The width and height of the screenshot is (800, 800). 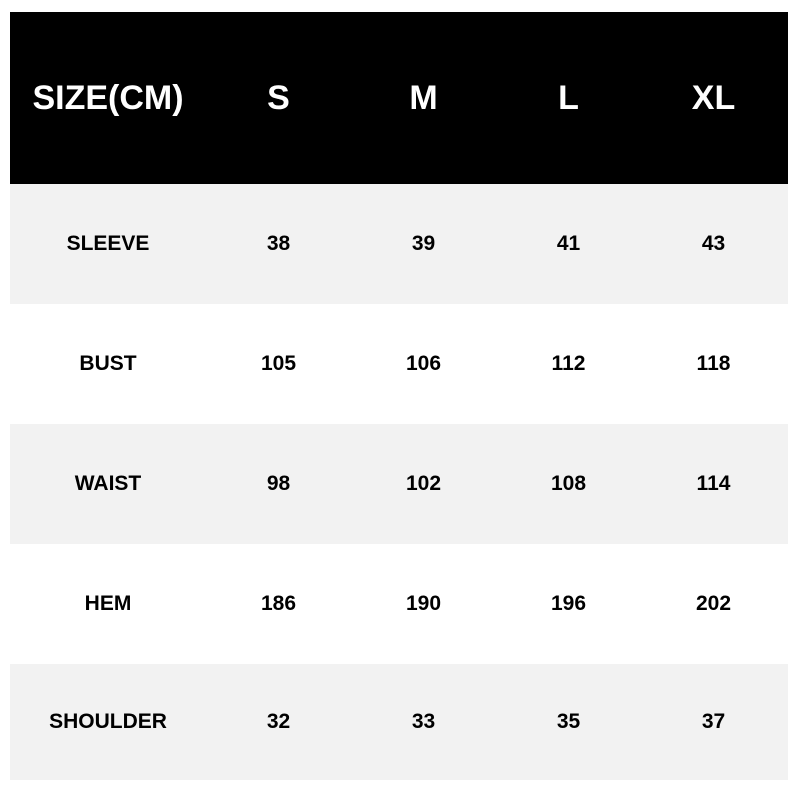 I want to click on table-cell: 196, so click(x=568, y=603).